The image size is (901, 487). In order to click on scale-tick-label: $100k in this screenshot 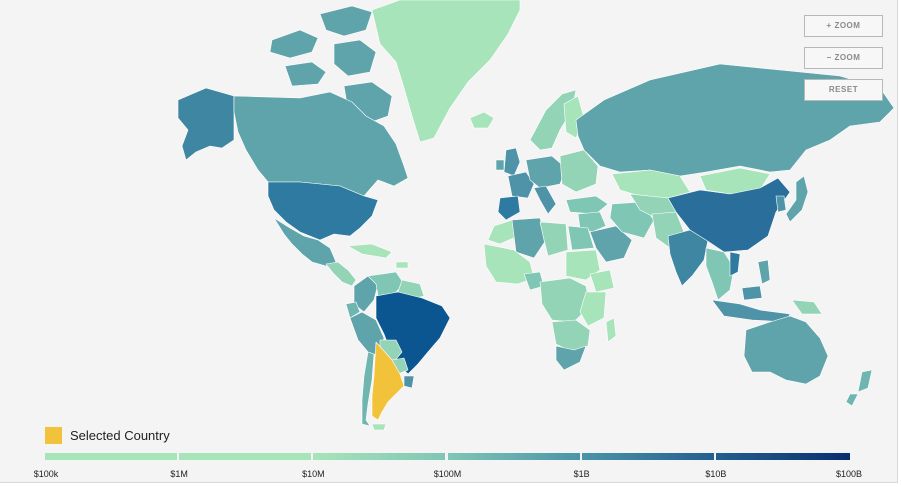, I will do `click(46, 474)`.